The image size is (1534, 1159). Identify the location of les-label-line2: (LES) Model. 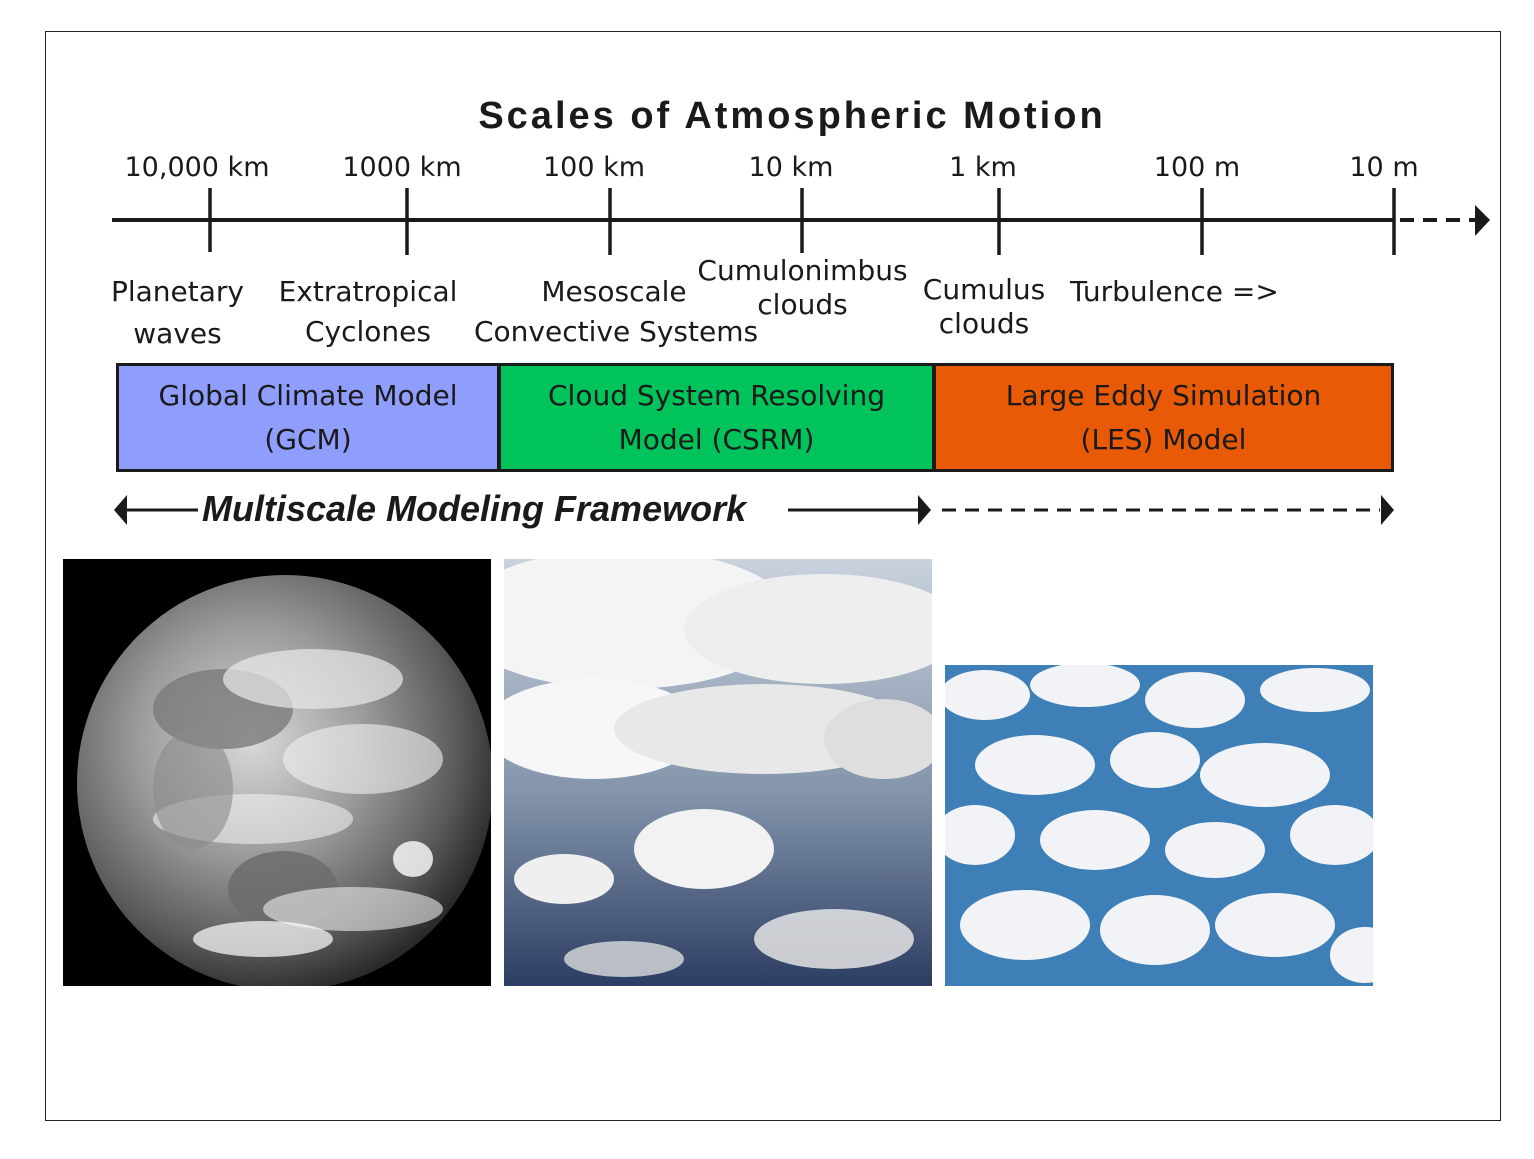
(1163, 439).